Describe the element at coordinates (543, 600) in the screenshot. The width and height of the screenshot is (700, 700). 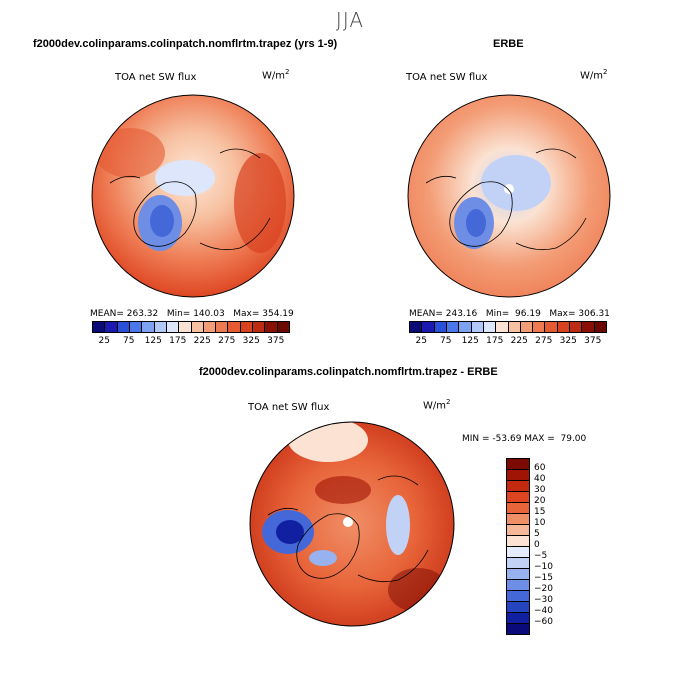
I see `colorbar-tick-label: −30` at that location.